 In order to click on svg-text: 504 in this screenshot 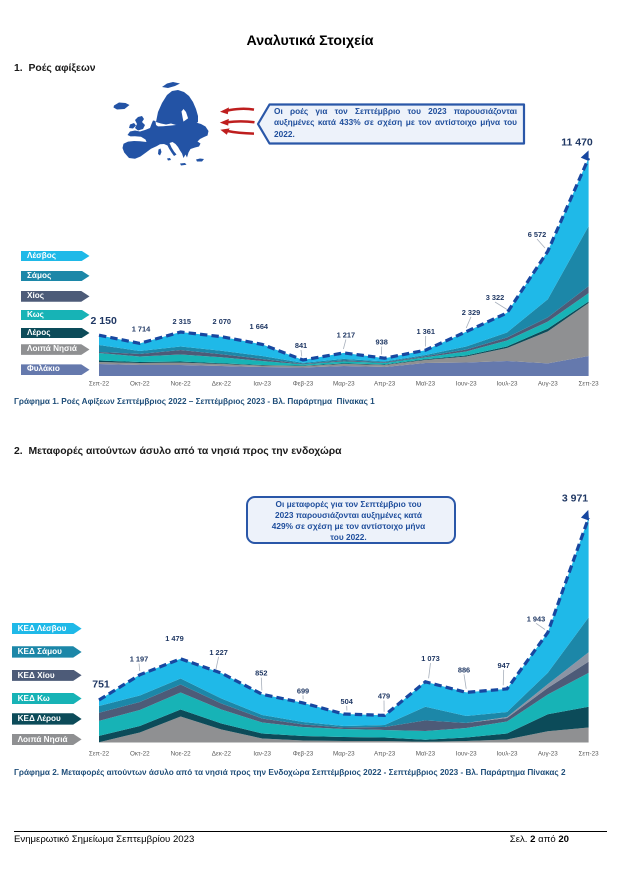, I will do `click(347, 701)`.